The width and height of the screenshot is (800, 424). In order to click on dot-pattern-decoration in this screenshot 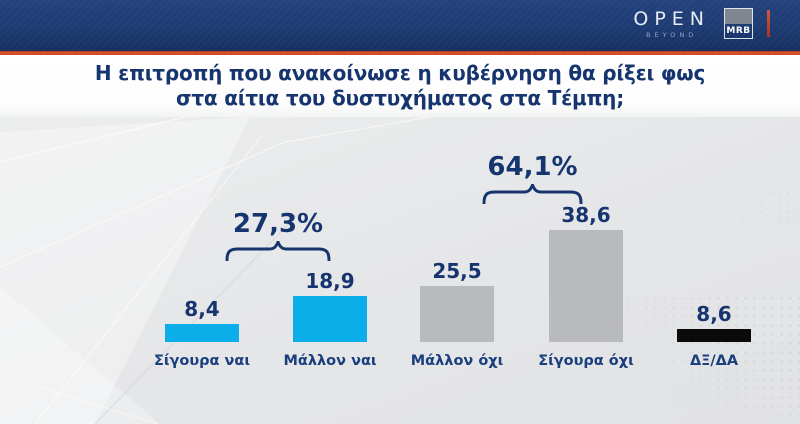, I will do `click(720, 172)`.